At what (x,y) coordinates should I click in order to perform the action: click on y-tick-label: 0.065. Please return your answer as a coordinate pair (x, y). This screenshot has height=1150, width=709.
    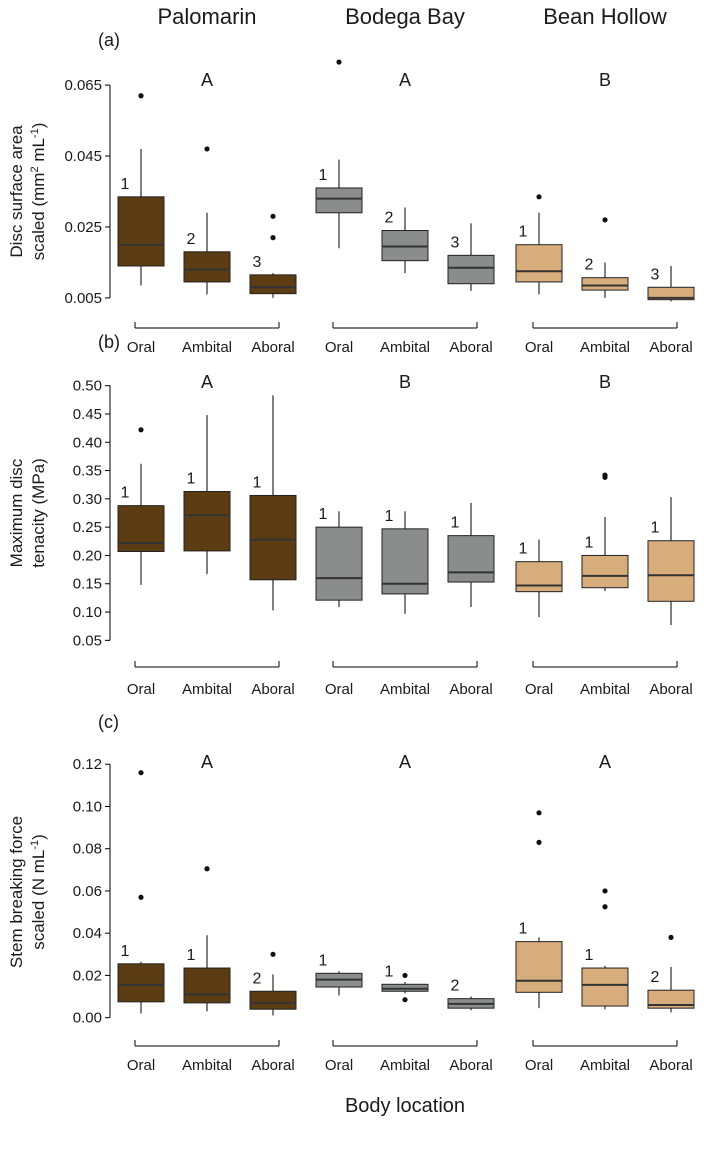
    Looking at the image, I should click on (83, 85).